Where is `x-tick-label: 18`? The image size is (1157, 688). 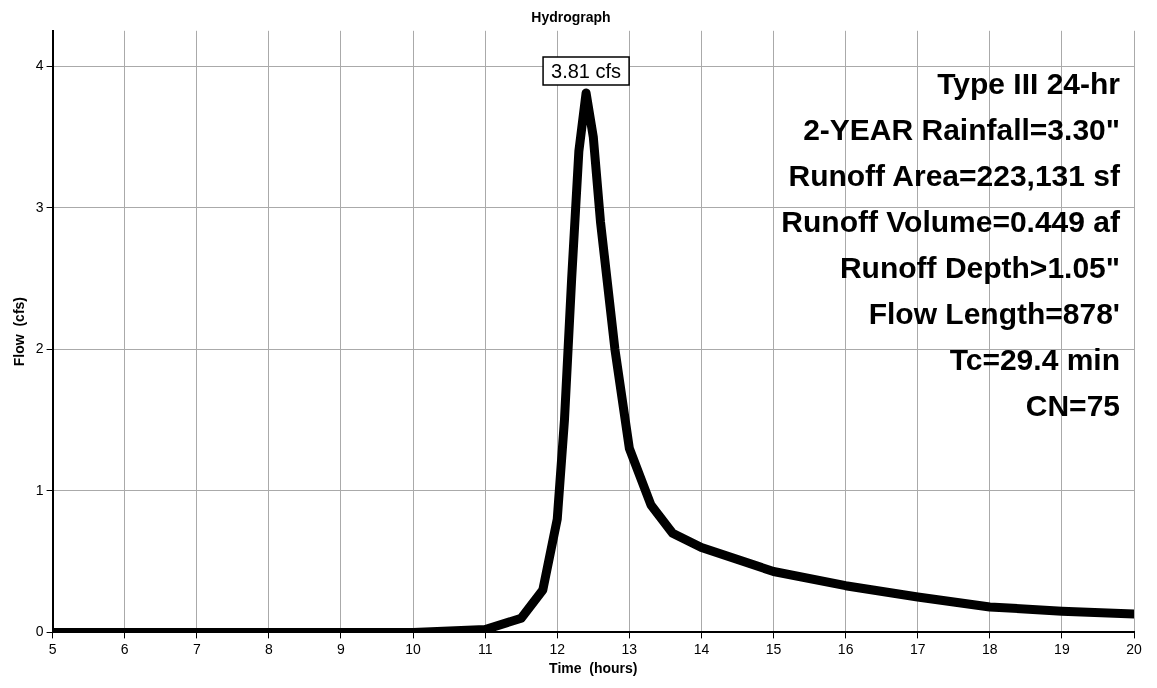 x-tick-label: 18 is located at coordinates (990, 648).